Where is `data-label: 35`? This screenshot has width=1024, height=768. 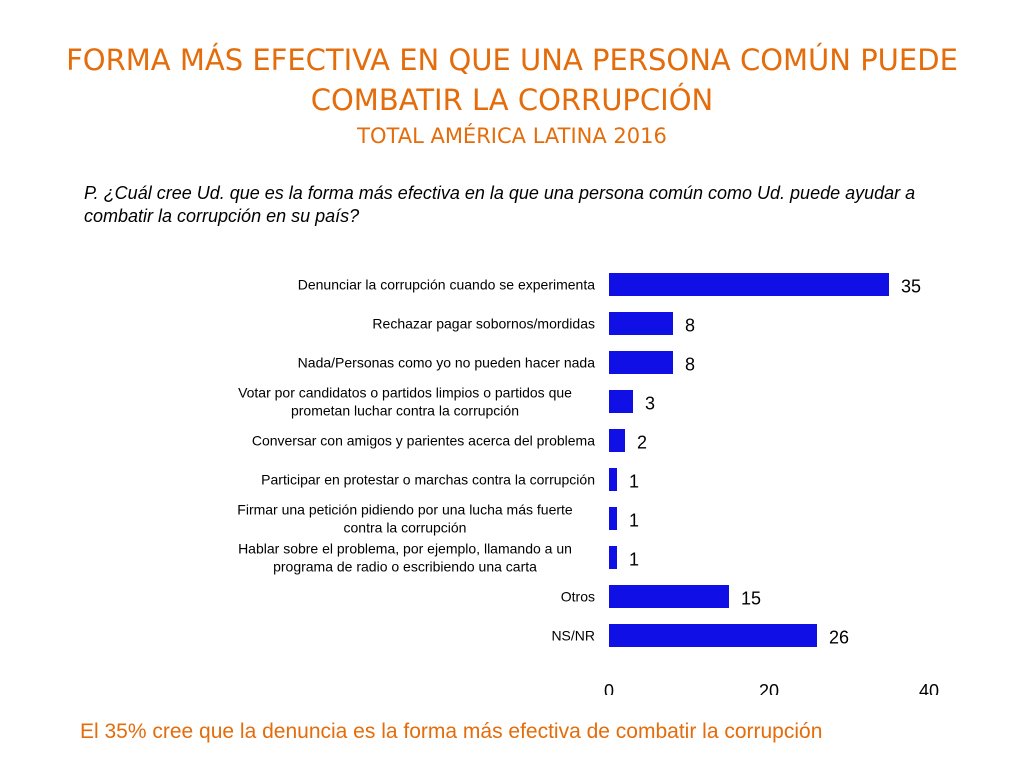
data-label: 35 is located at coordinates (911, 287).